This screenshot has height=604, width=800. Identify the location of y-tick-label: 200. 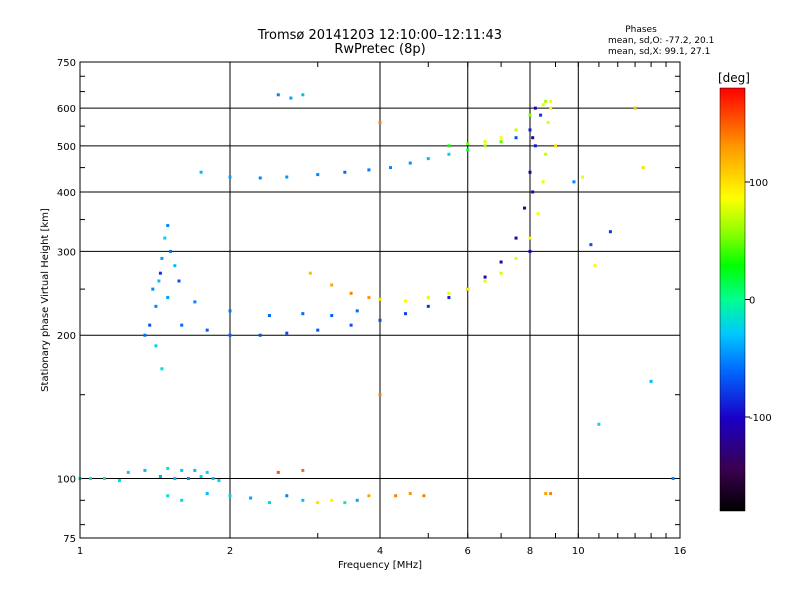
(66, 336).